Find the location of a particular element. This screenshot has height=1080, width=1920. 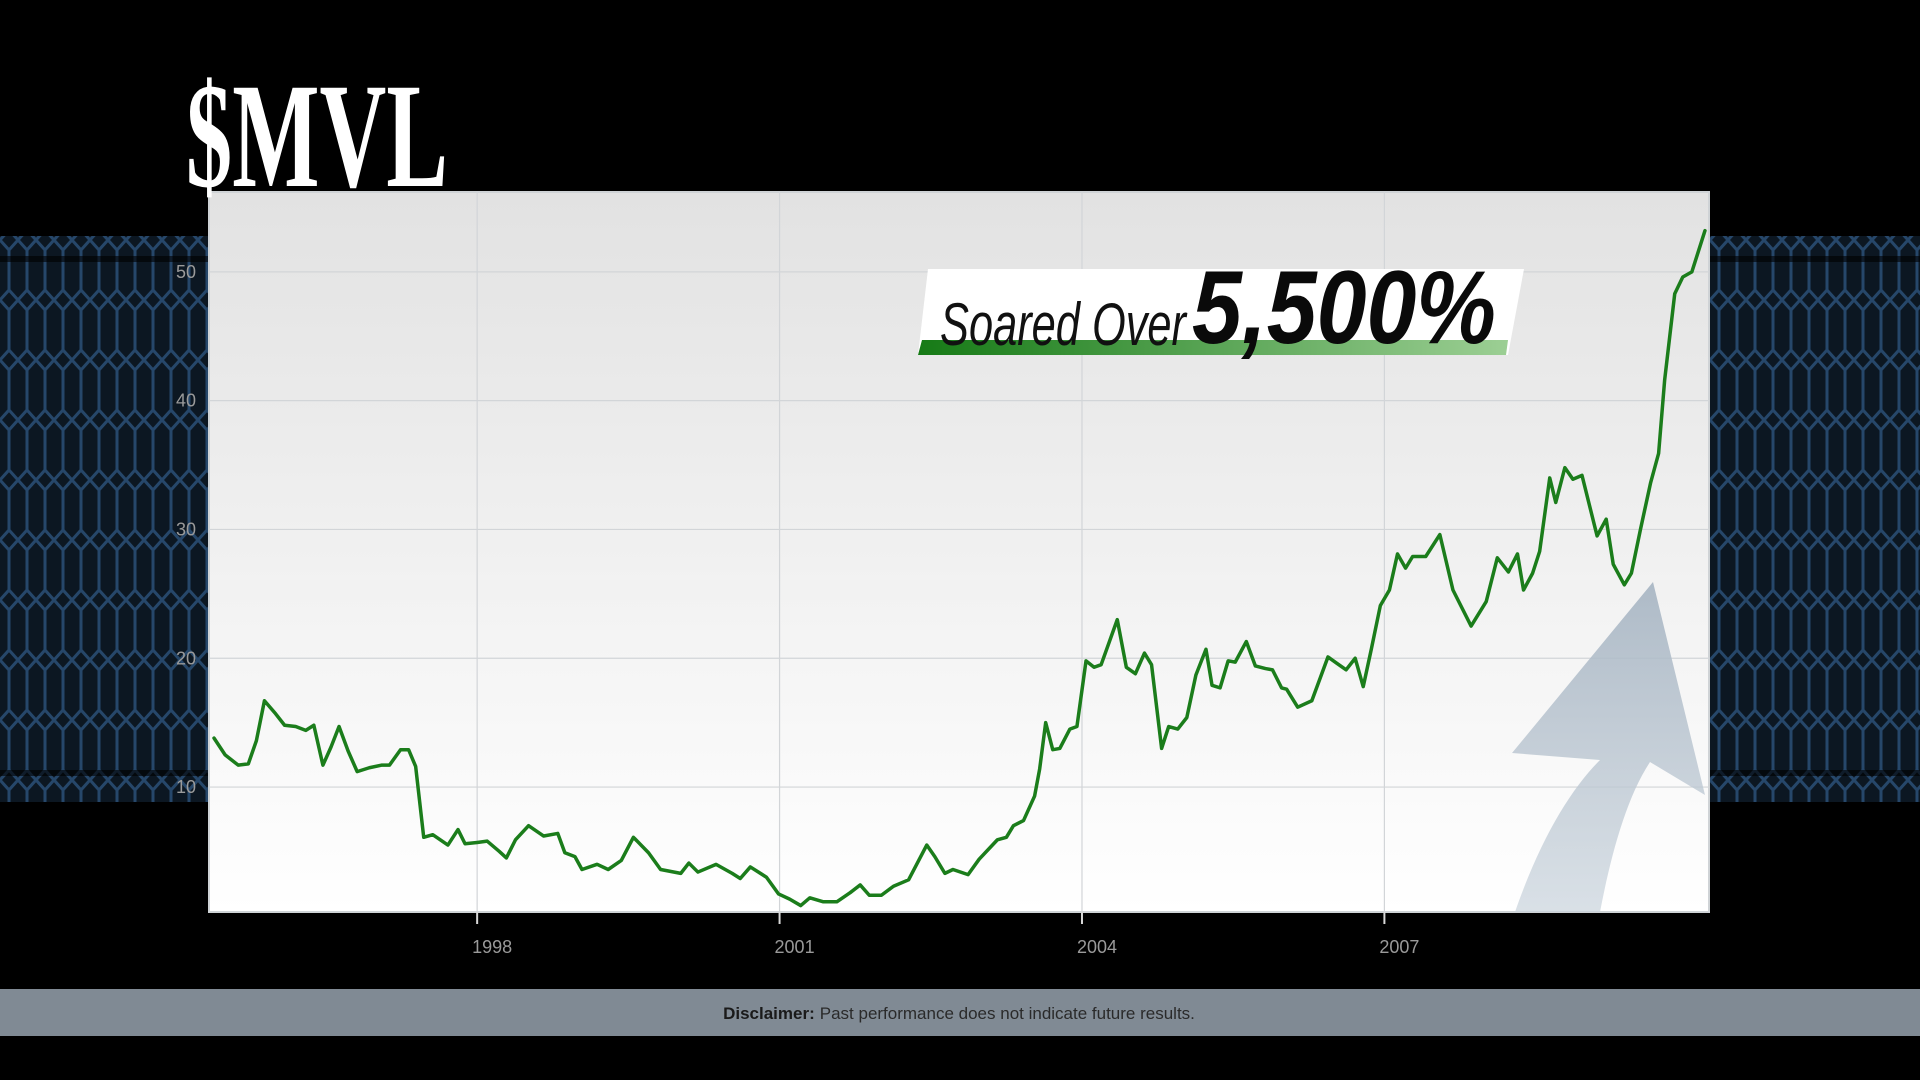

y-tick-label: 10 is located at coordinates (186, 787).